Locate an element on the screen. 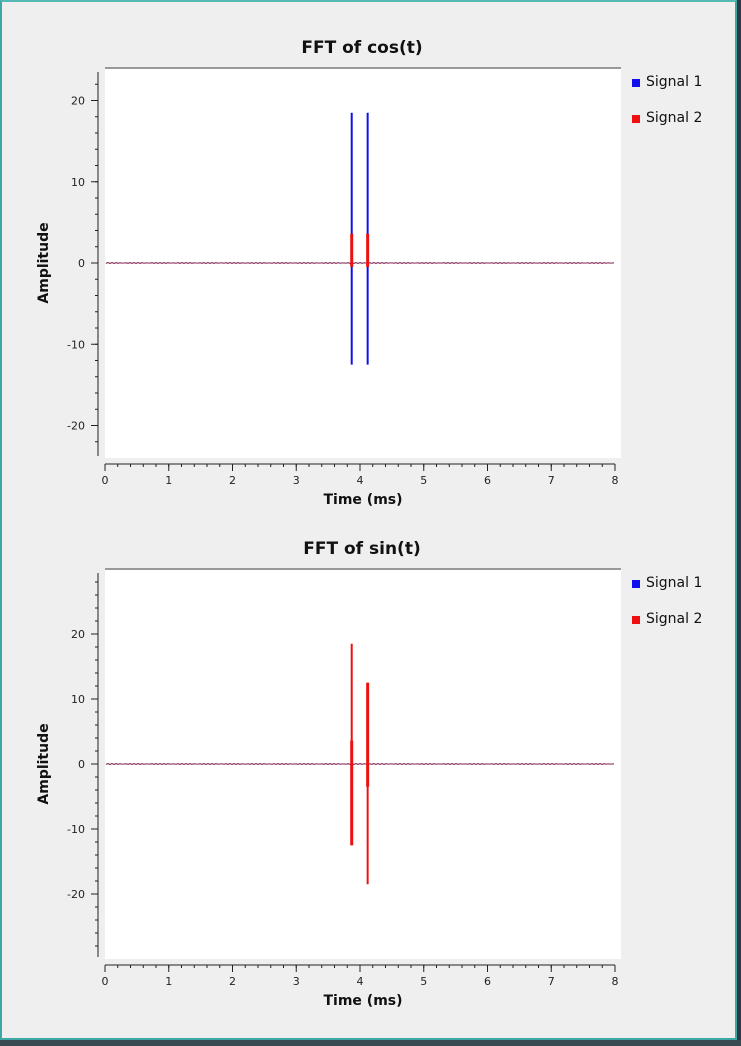 This screenshot has width=741, height=1046. plot-title: FFT of cos(t) is located at coordinates (362, 48).